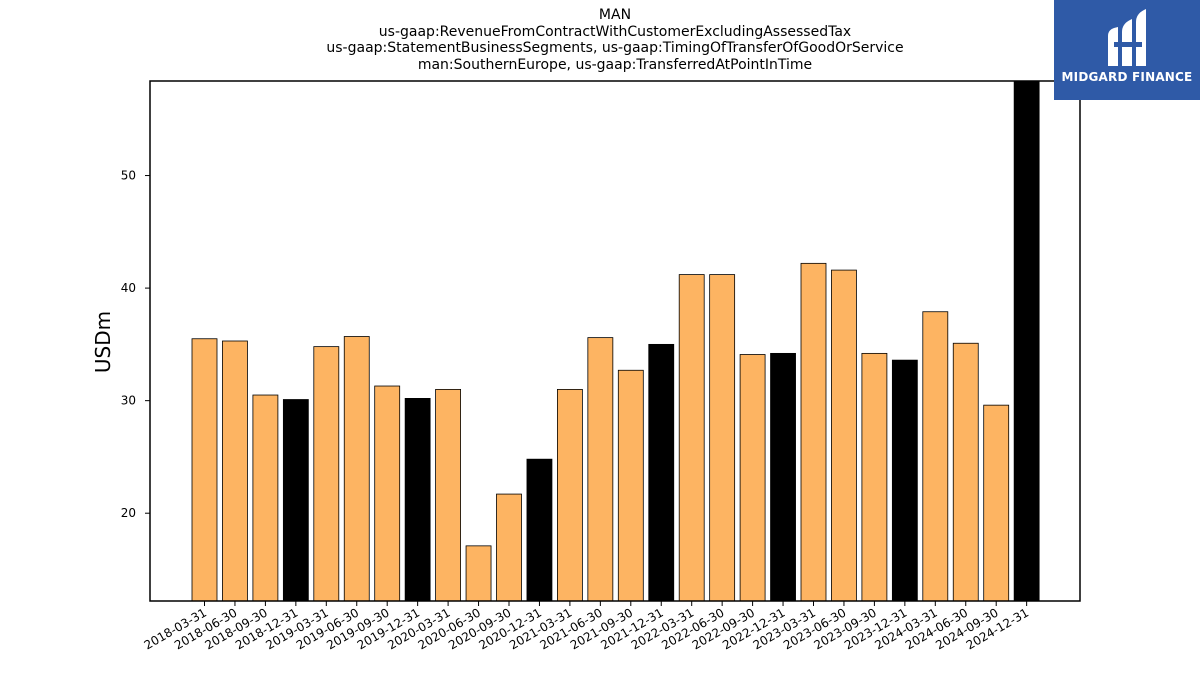 The height and width of the screenshot is (675, 1200). Describe the element at coordinates (135, 344) in the screenshot. I see `y-axis-ticks: 20 30 40 50` at that location.